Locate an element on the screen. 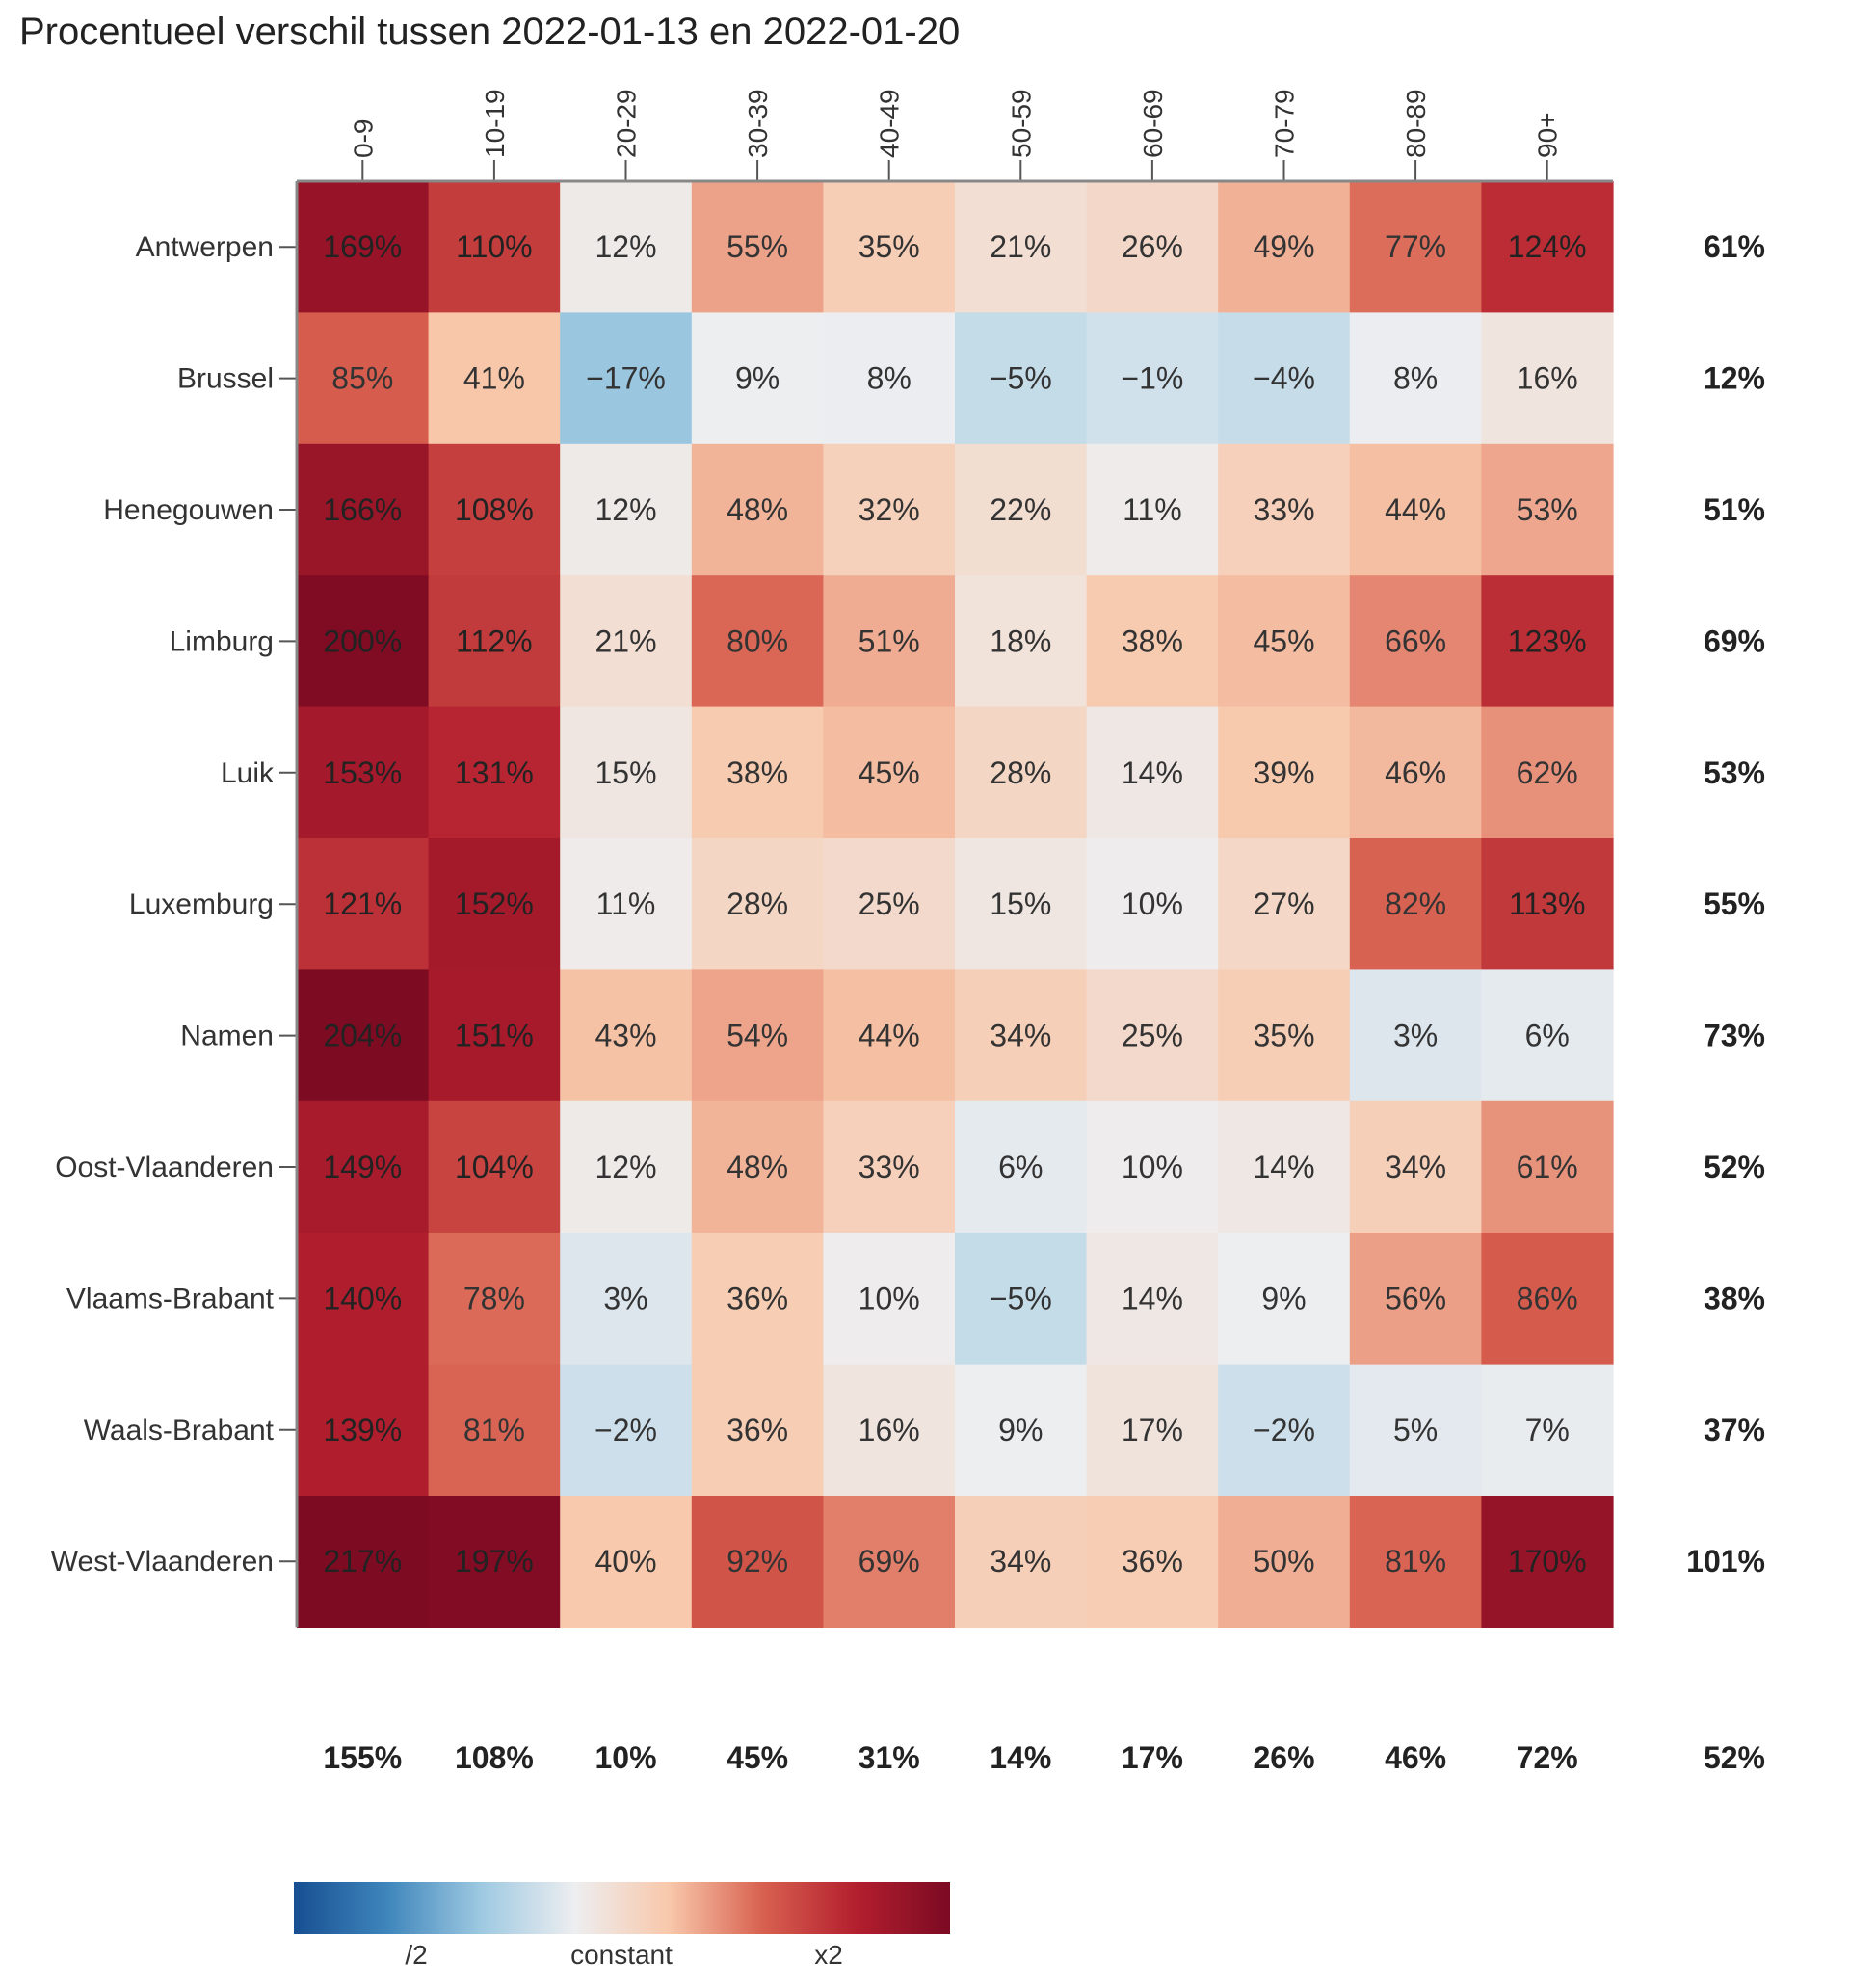  column-label: 40-49 is located at coordinates (890, 124).